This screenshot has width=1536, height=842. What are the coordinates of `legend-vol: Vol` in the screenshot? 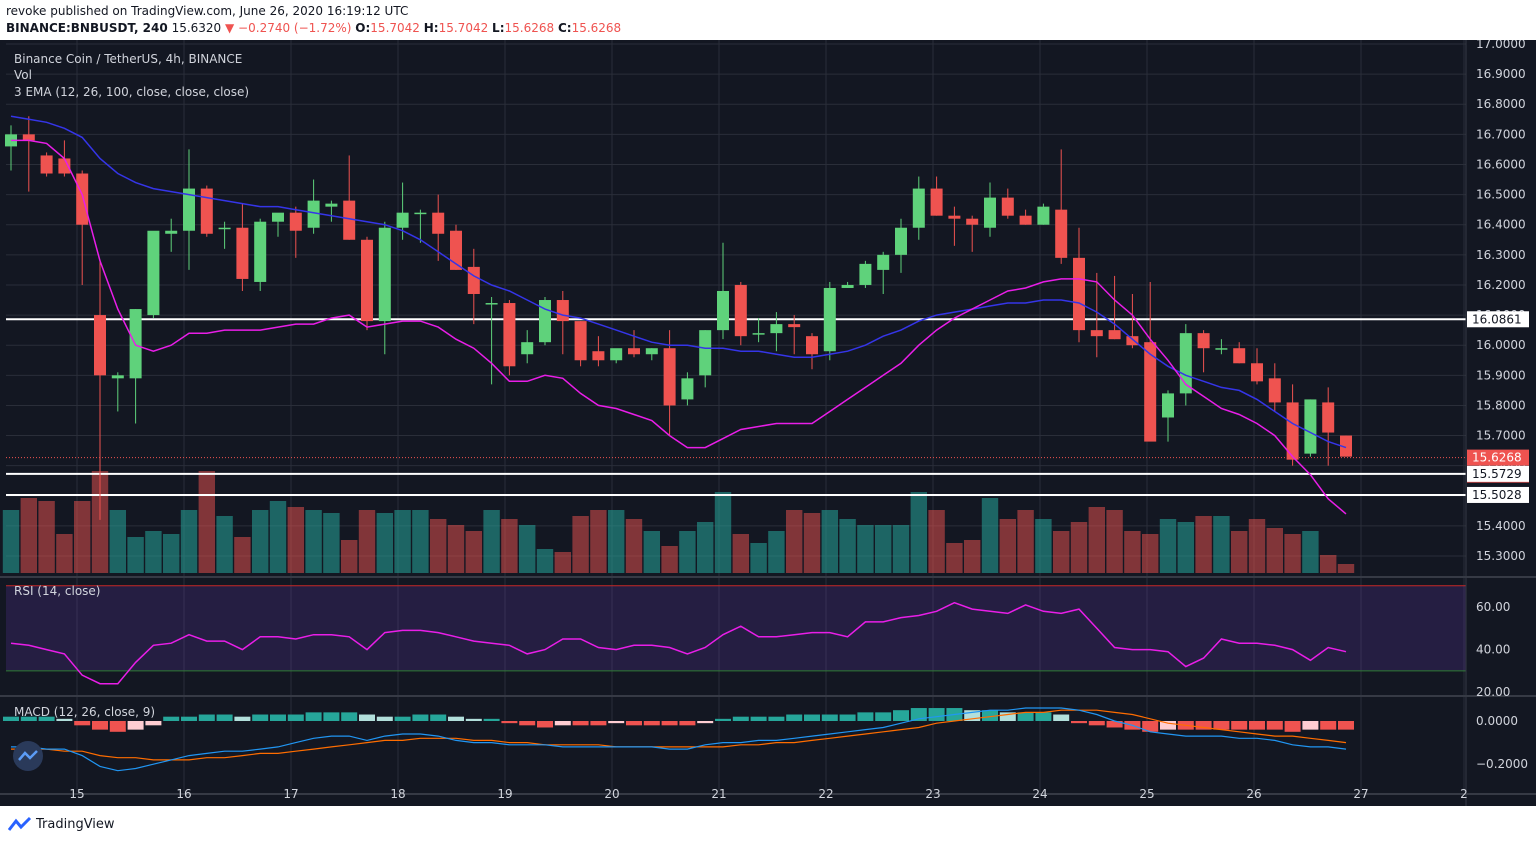 It's located at (23, 75).